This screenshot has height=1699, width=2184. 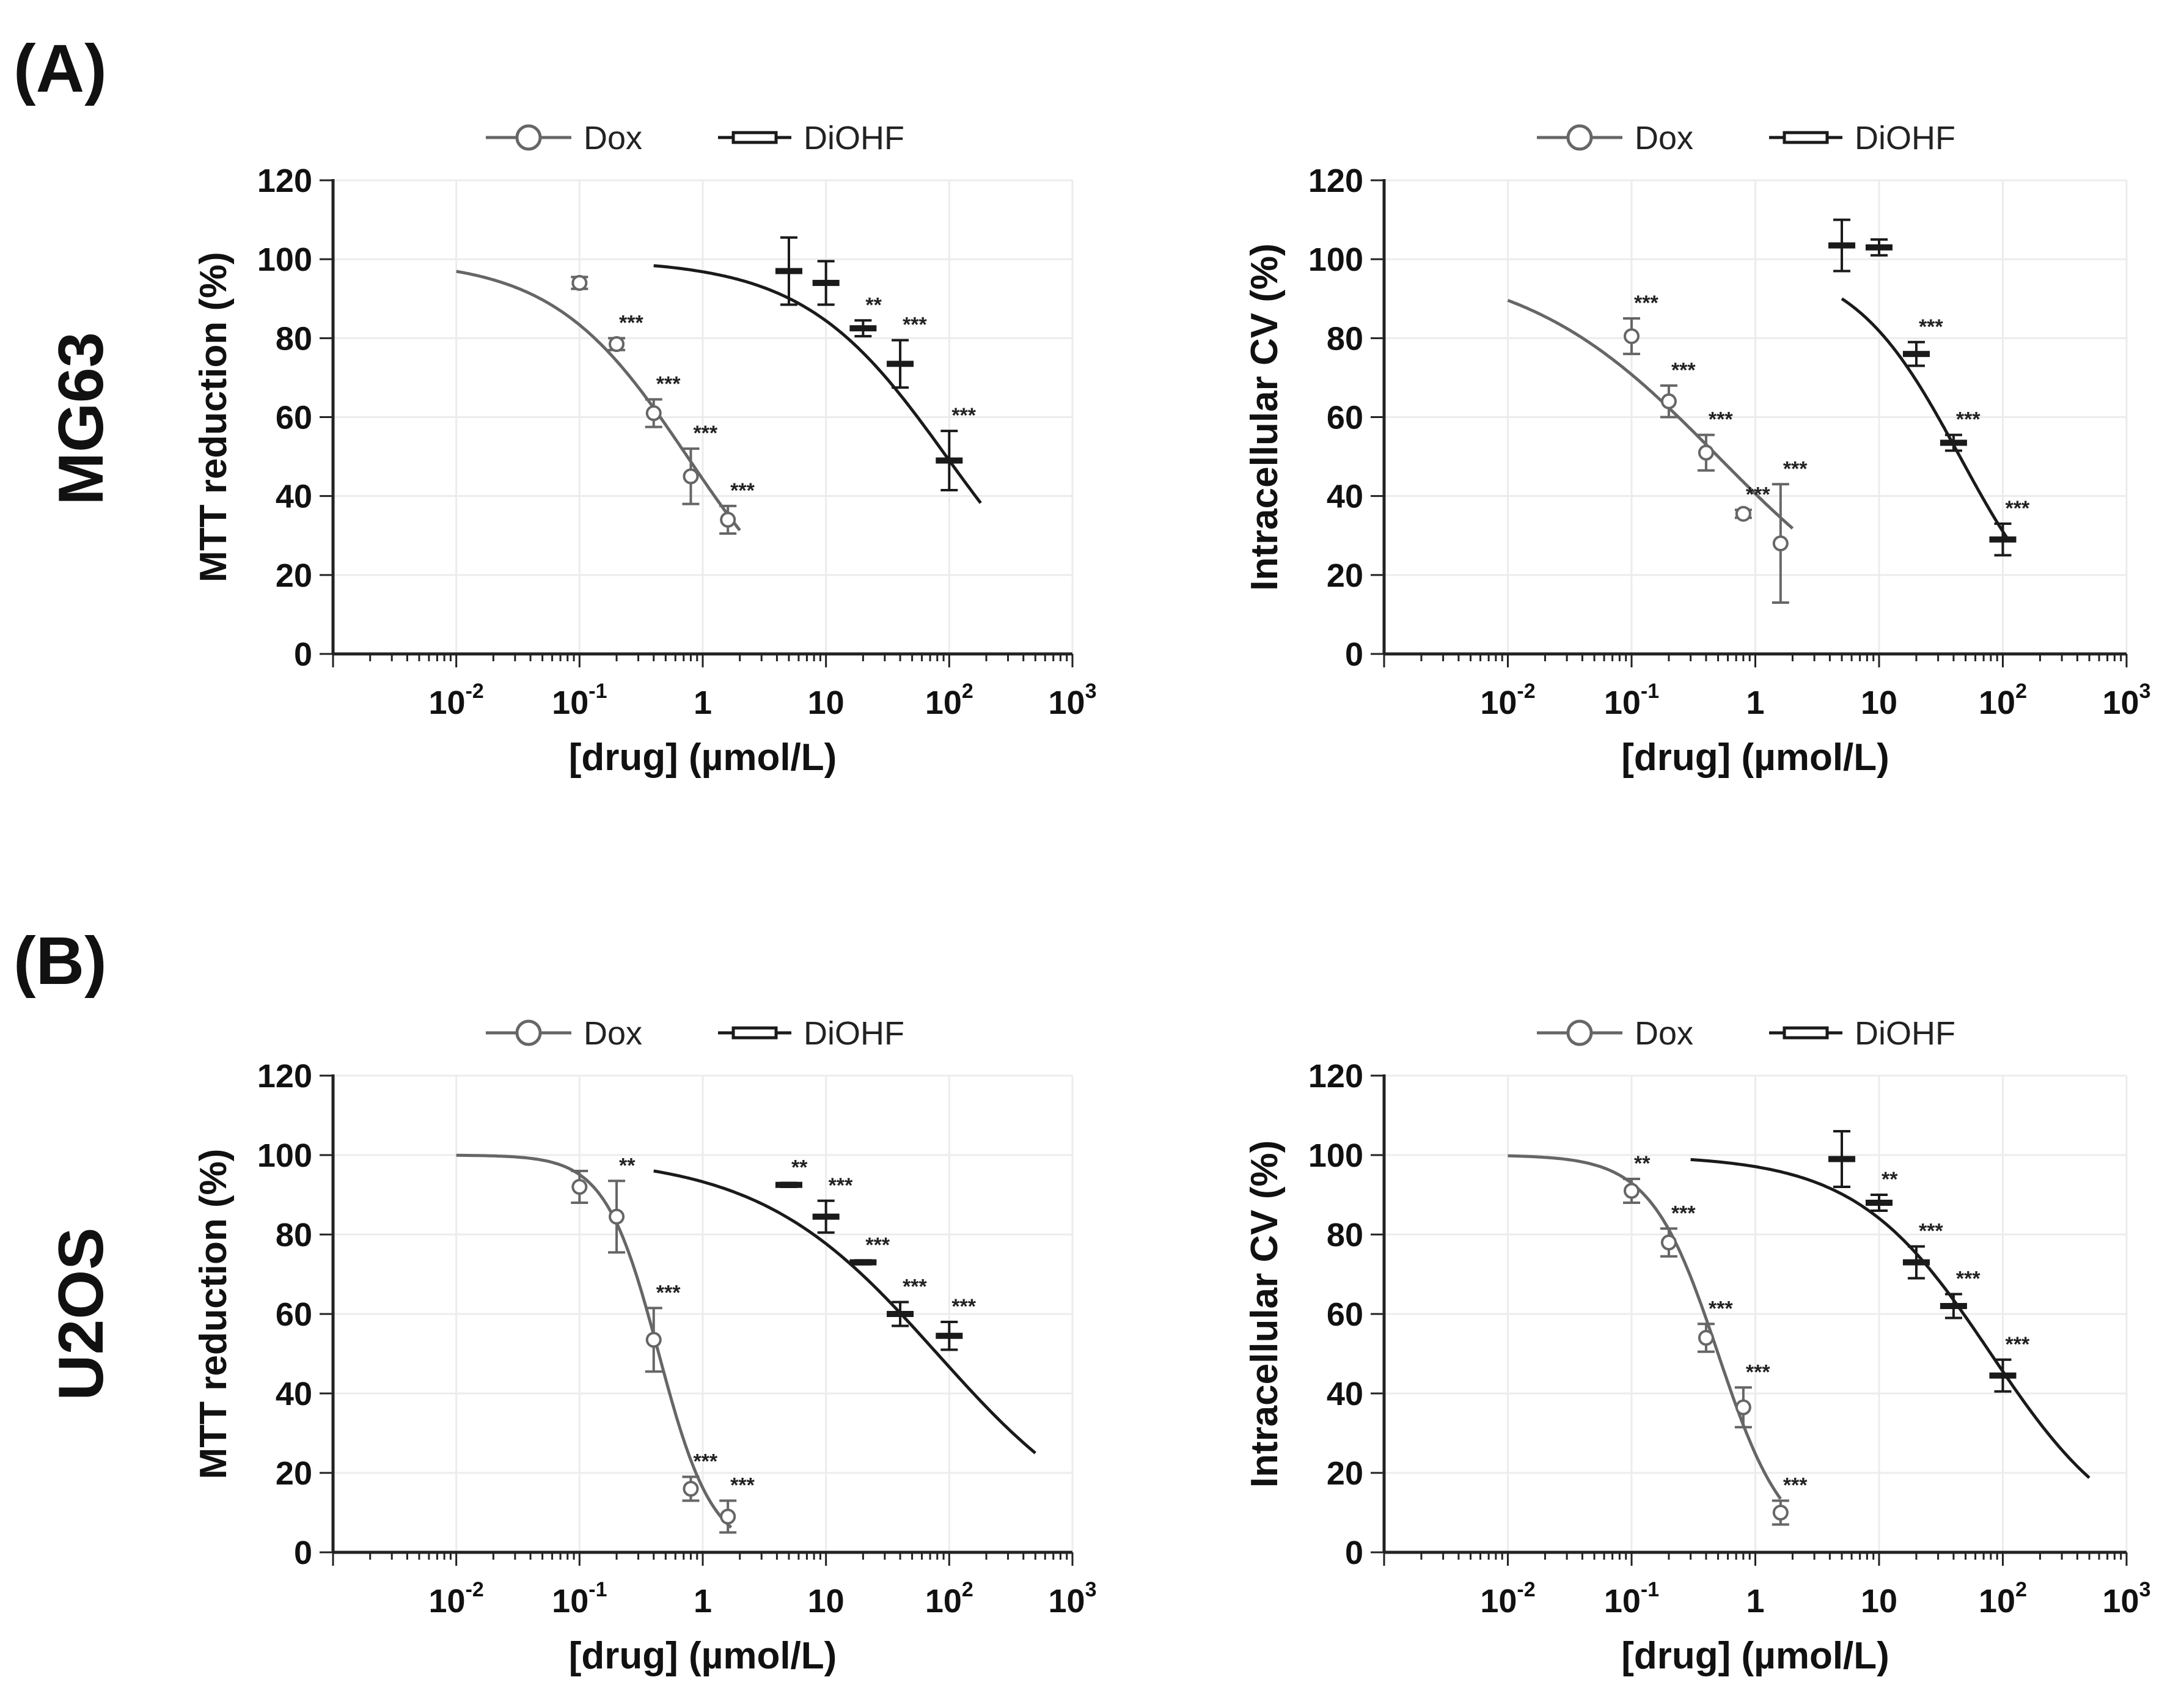 What do you see at coordinates (605, 402) in the screenshot?
I see `series-dox: *** *** *** ***` at bounding box center [605, 402].